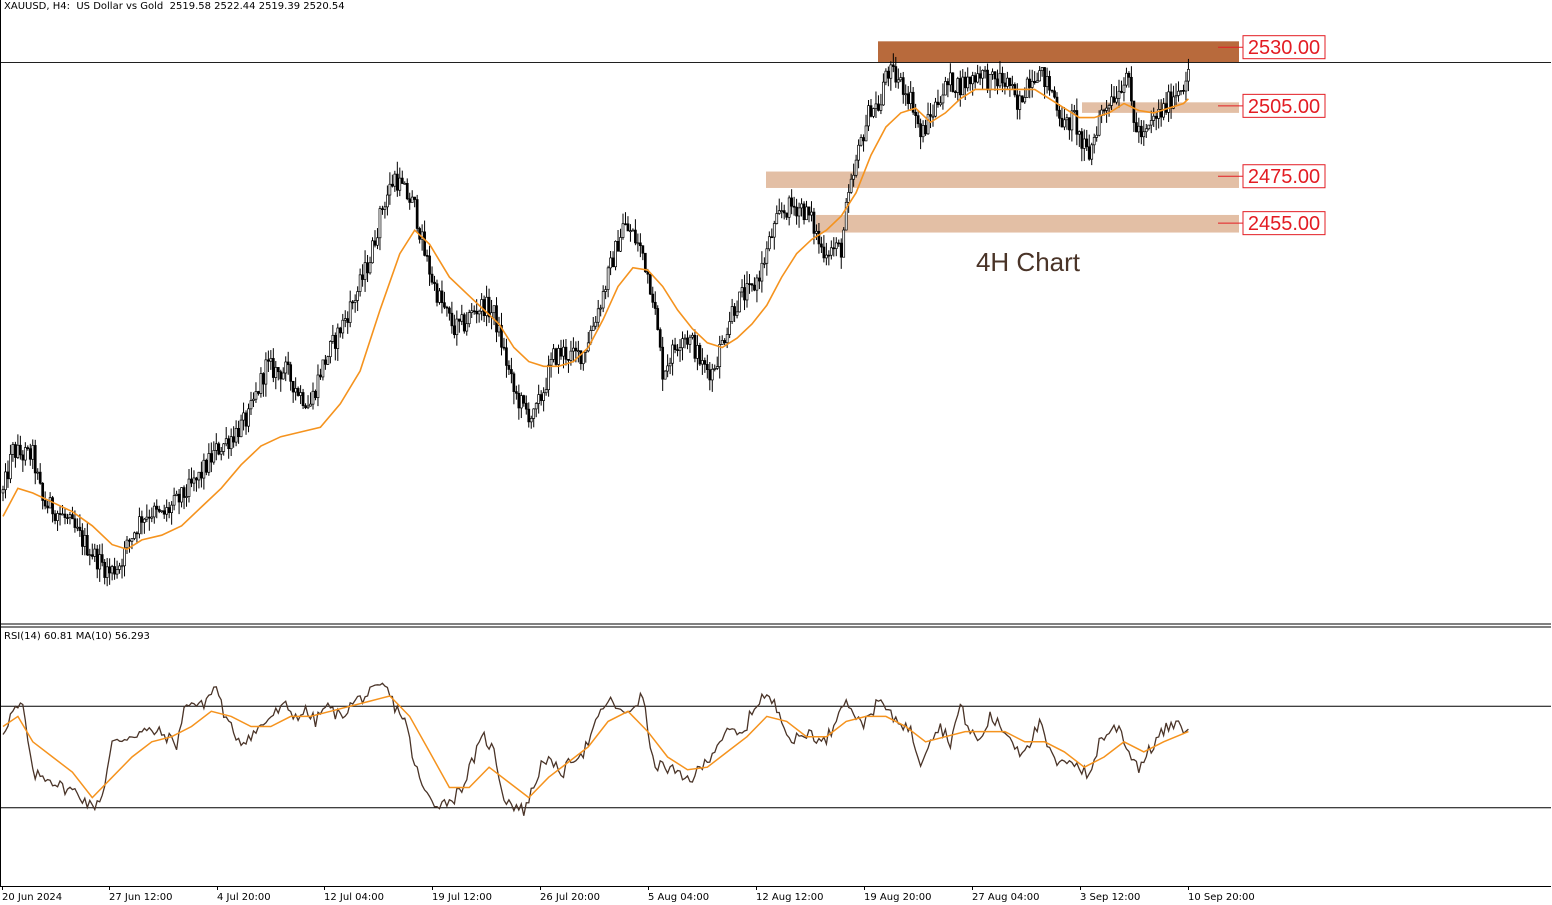 The height and width of the screenshot is (905, 1552). I want to click on level-label-3: 2455.00, so click(1284, 224).